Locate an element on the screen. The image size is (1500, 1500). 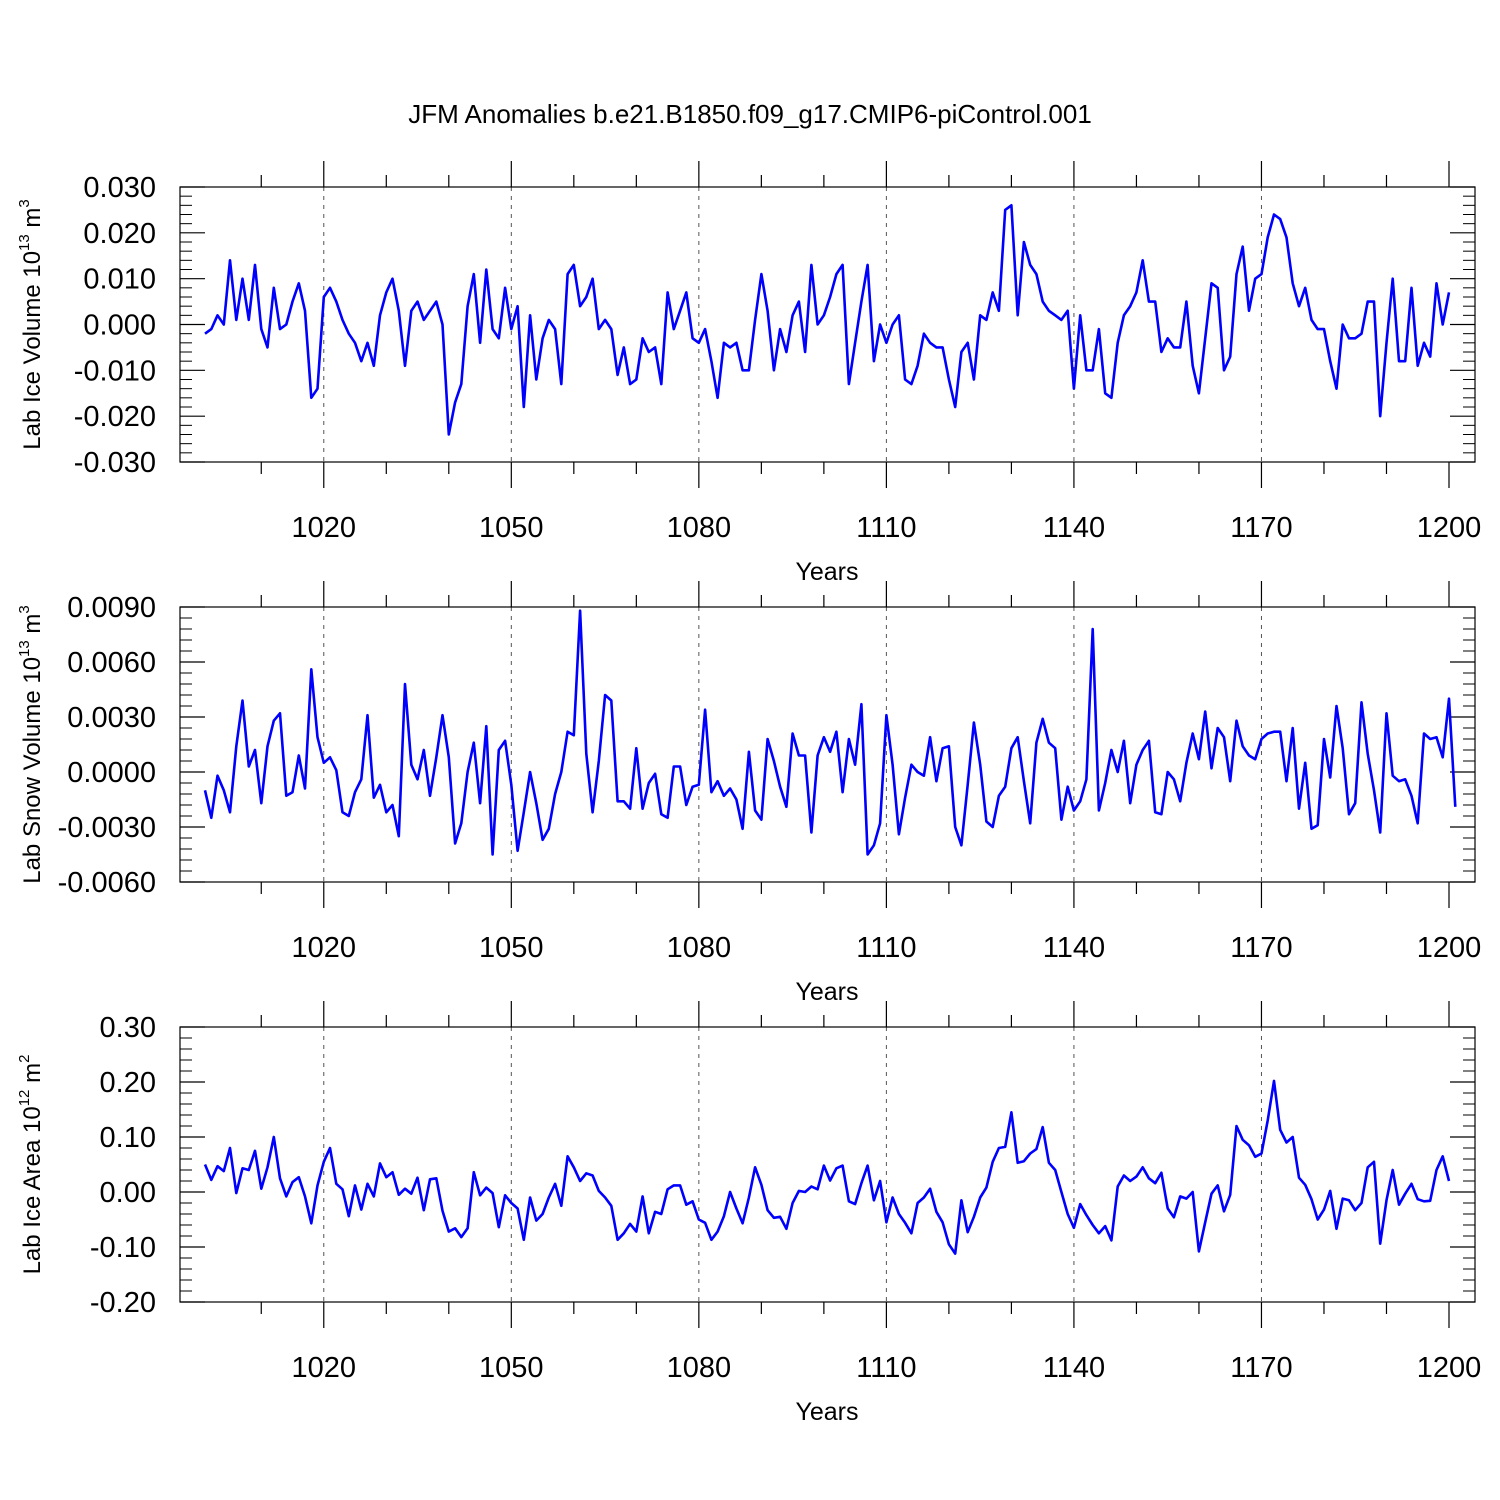
ice-volume-xtick-label: 1080 is located at coordinates (699, 528).